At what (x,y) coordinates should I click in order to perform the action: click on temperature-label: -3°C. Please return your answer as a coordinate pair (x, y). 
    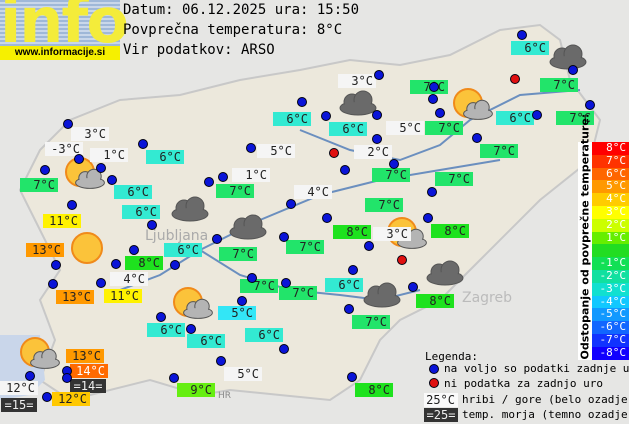
    Looking at the image, I should click on (64, 149).